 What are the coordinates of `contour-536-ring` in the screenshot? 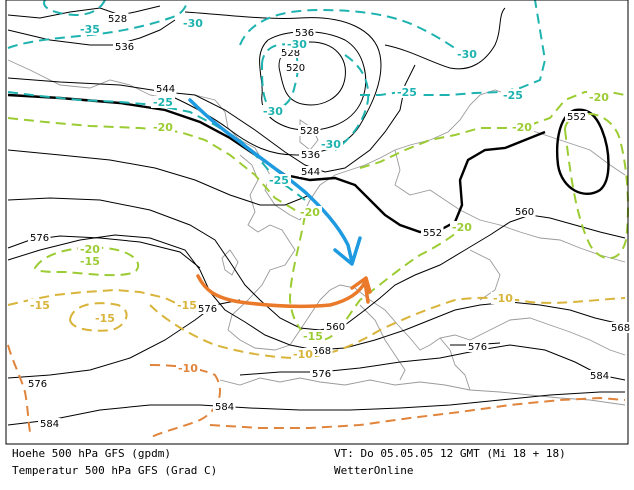 It's located at (278, 83).